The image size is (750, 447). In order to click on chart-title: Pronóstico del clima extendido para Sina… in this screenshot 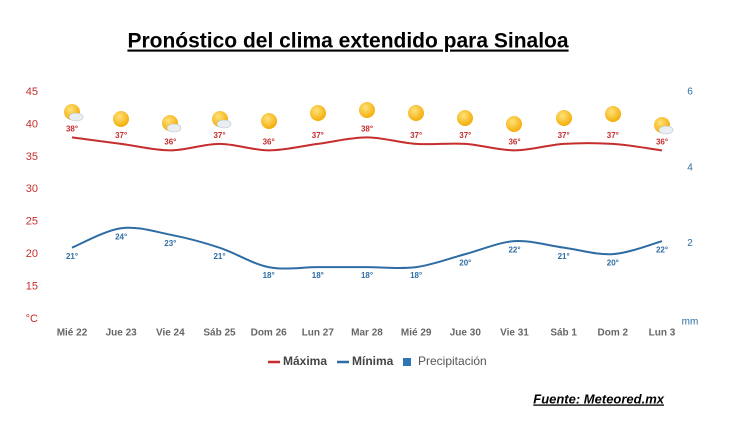, I will do `click(347, 41)`.